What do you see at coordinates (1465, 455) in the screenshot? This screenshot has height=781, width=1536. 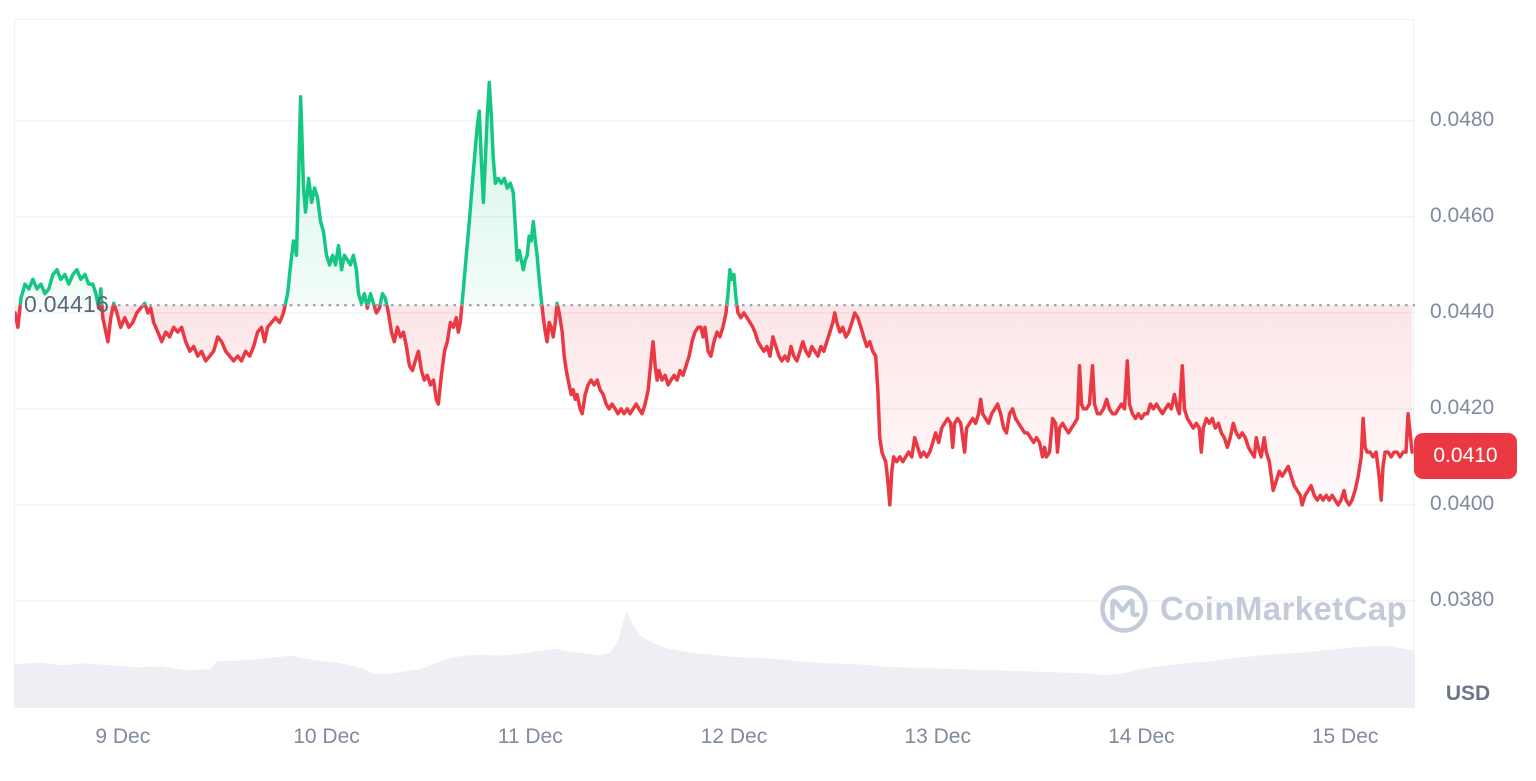 I see `current-price-badge: 0.0410` at bounding box center [1465, 455].